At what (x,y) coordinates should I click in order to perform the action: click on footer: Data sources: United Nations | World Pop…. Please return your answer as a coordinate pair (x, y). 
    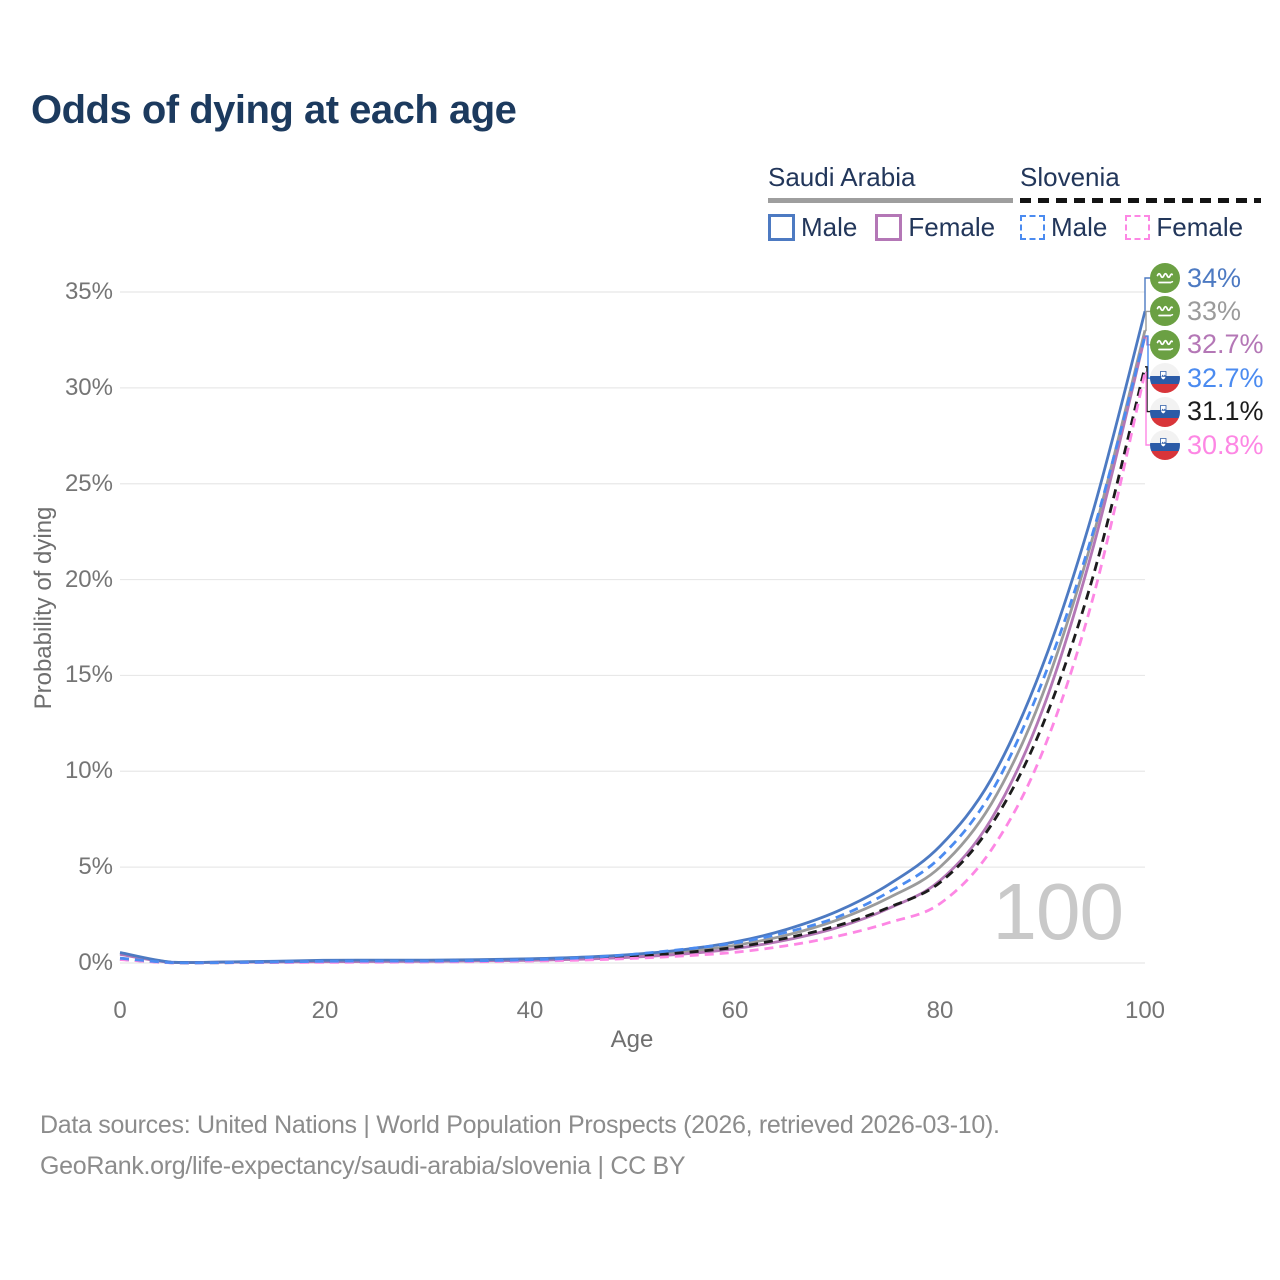
    Looking at the image, I should click on (520, 1146).